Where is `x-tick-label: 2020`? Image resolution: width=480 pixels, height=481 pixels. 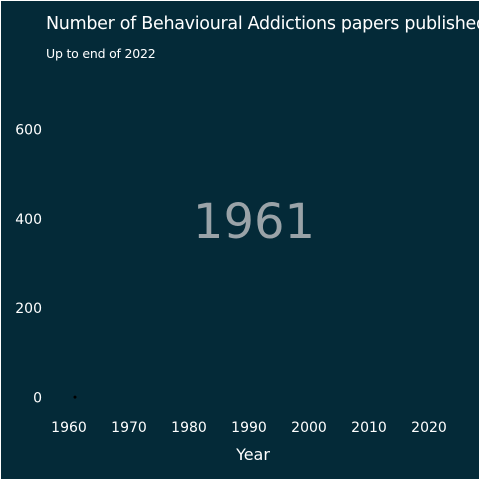
x-tick-label: 2020 is located at coordinates (429, 428).